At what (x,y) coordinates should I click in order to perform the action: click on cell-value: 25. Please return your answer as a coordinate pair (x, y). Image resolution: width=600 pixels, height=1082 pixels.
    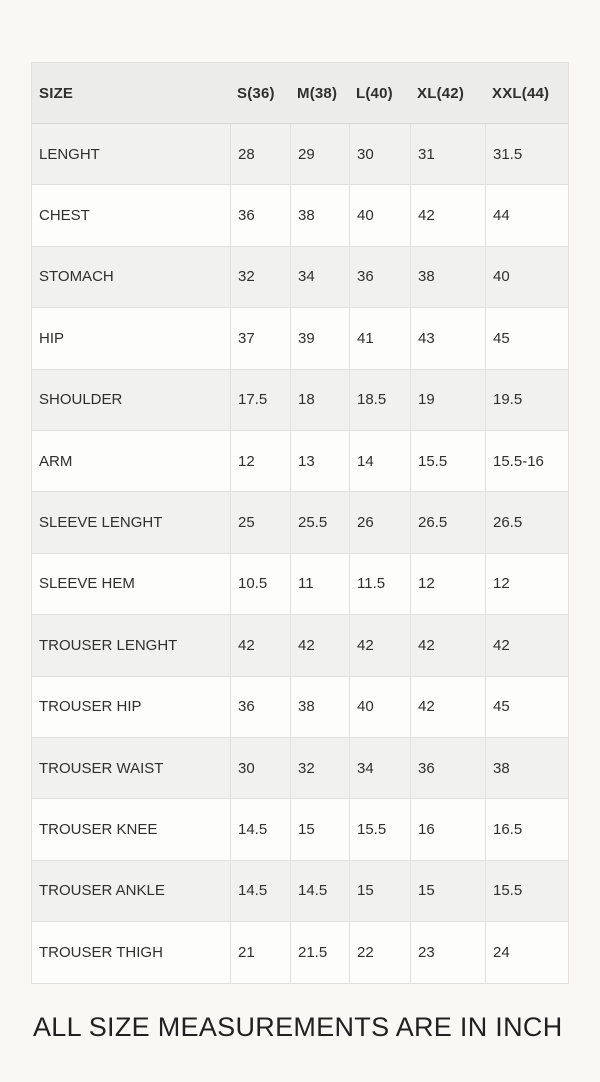
    Looking at the image, I should click on (260, 523).